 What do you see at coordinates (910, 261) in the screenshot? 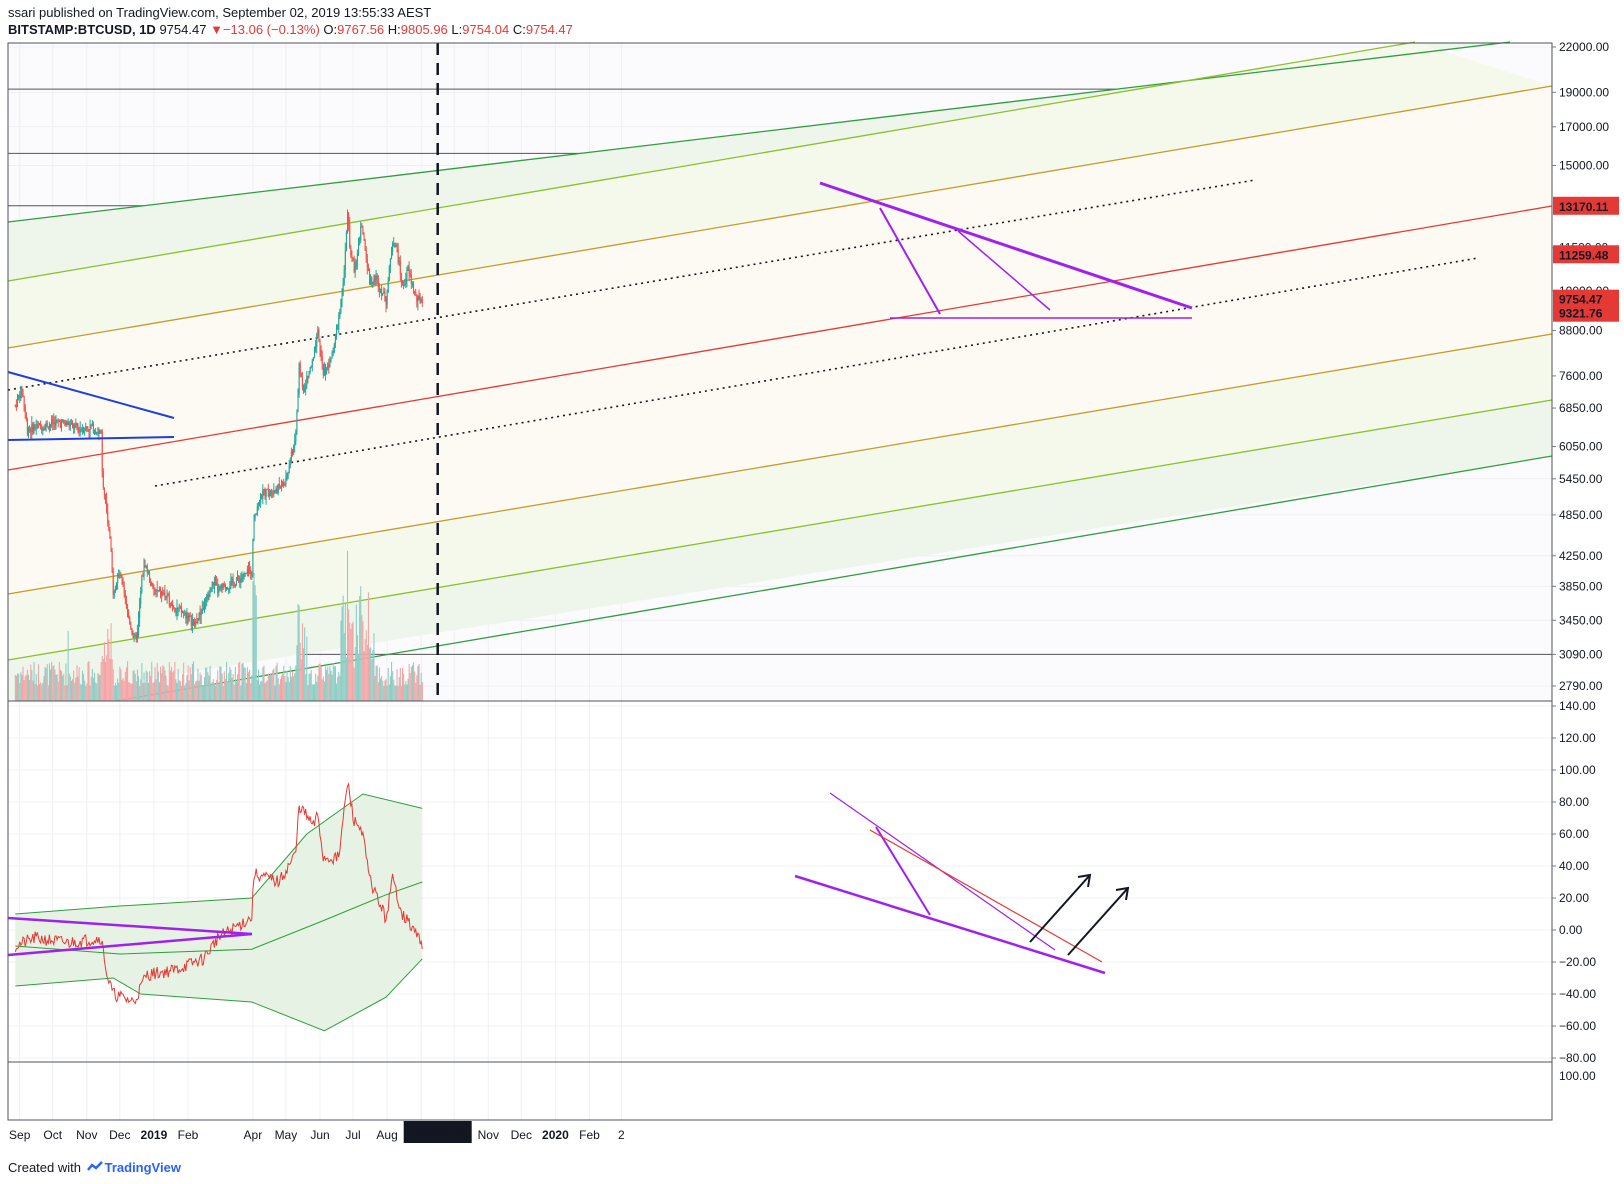
I see `wedge-inner-line` at bounding box center [910, 261].